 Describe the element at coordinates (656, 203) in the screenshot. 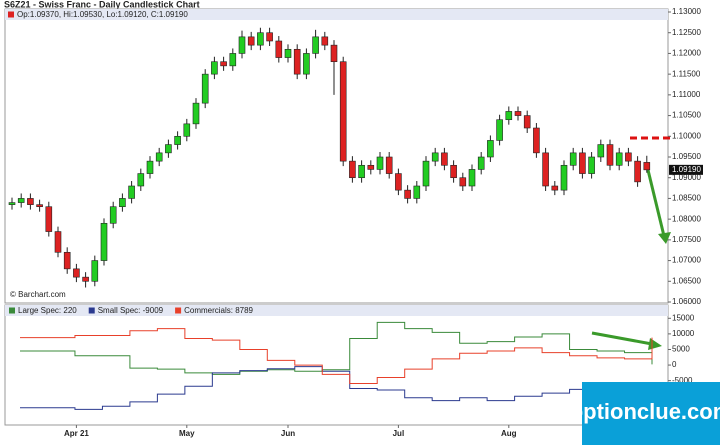

I see `trend-arrow` at that location.